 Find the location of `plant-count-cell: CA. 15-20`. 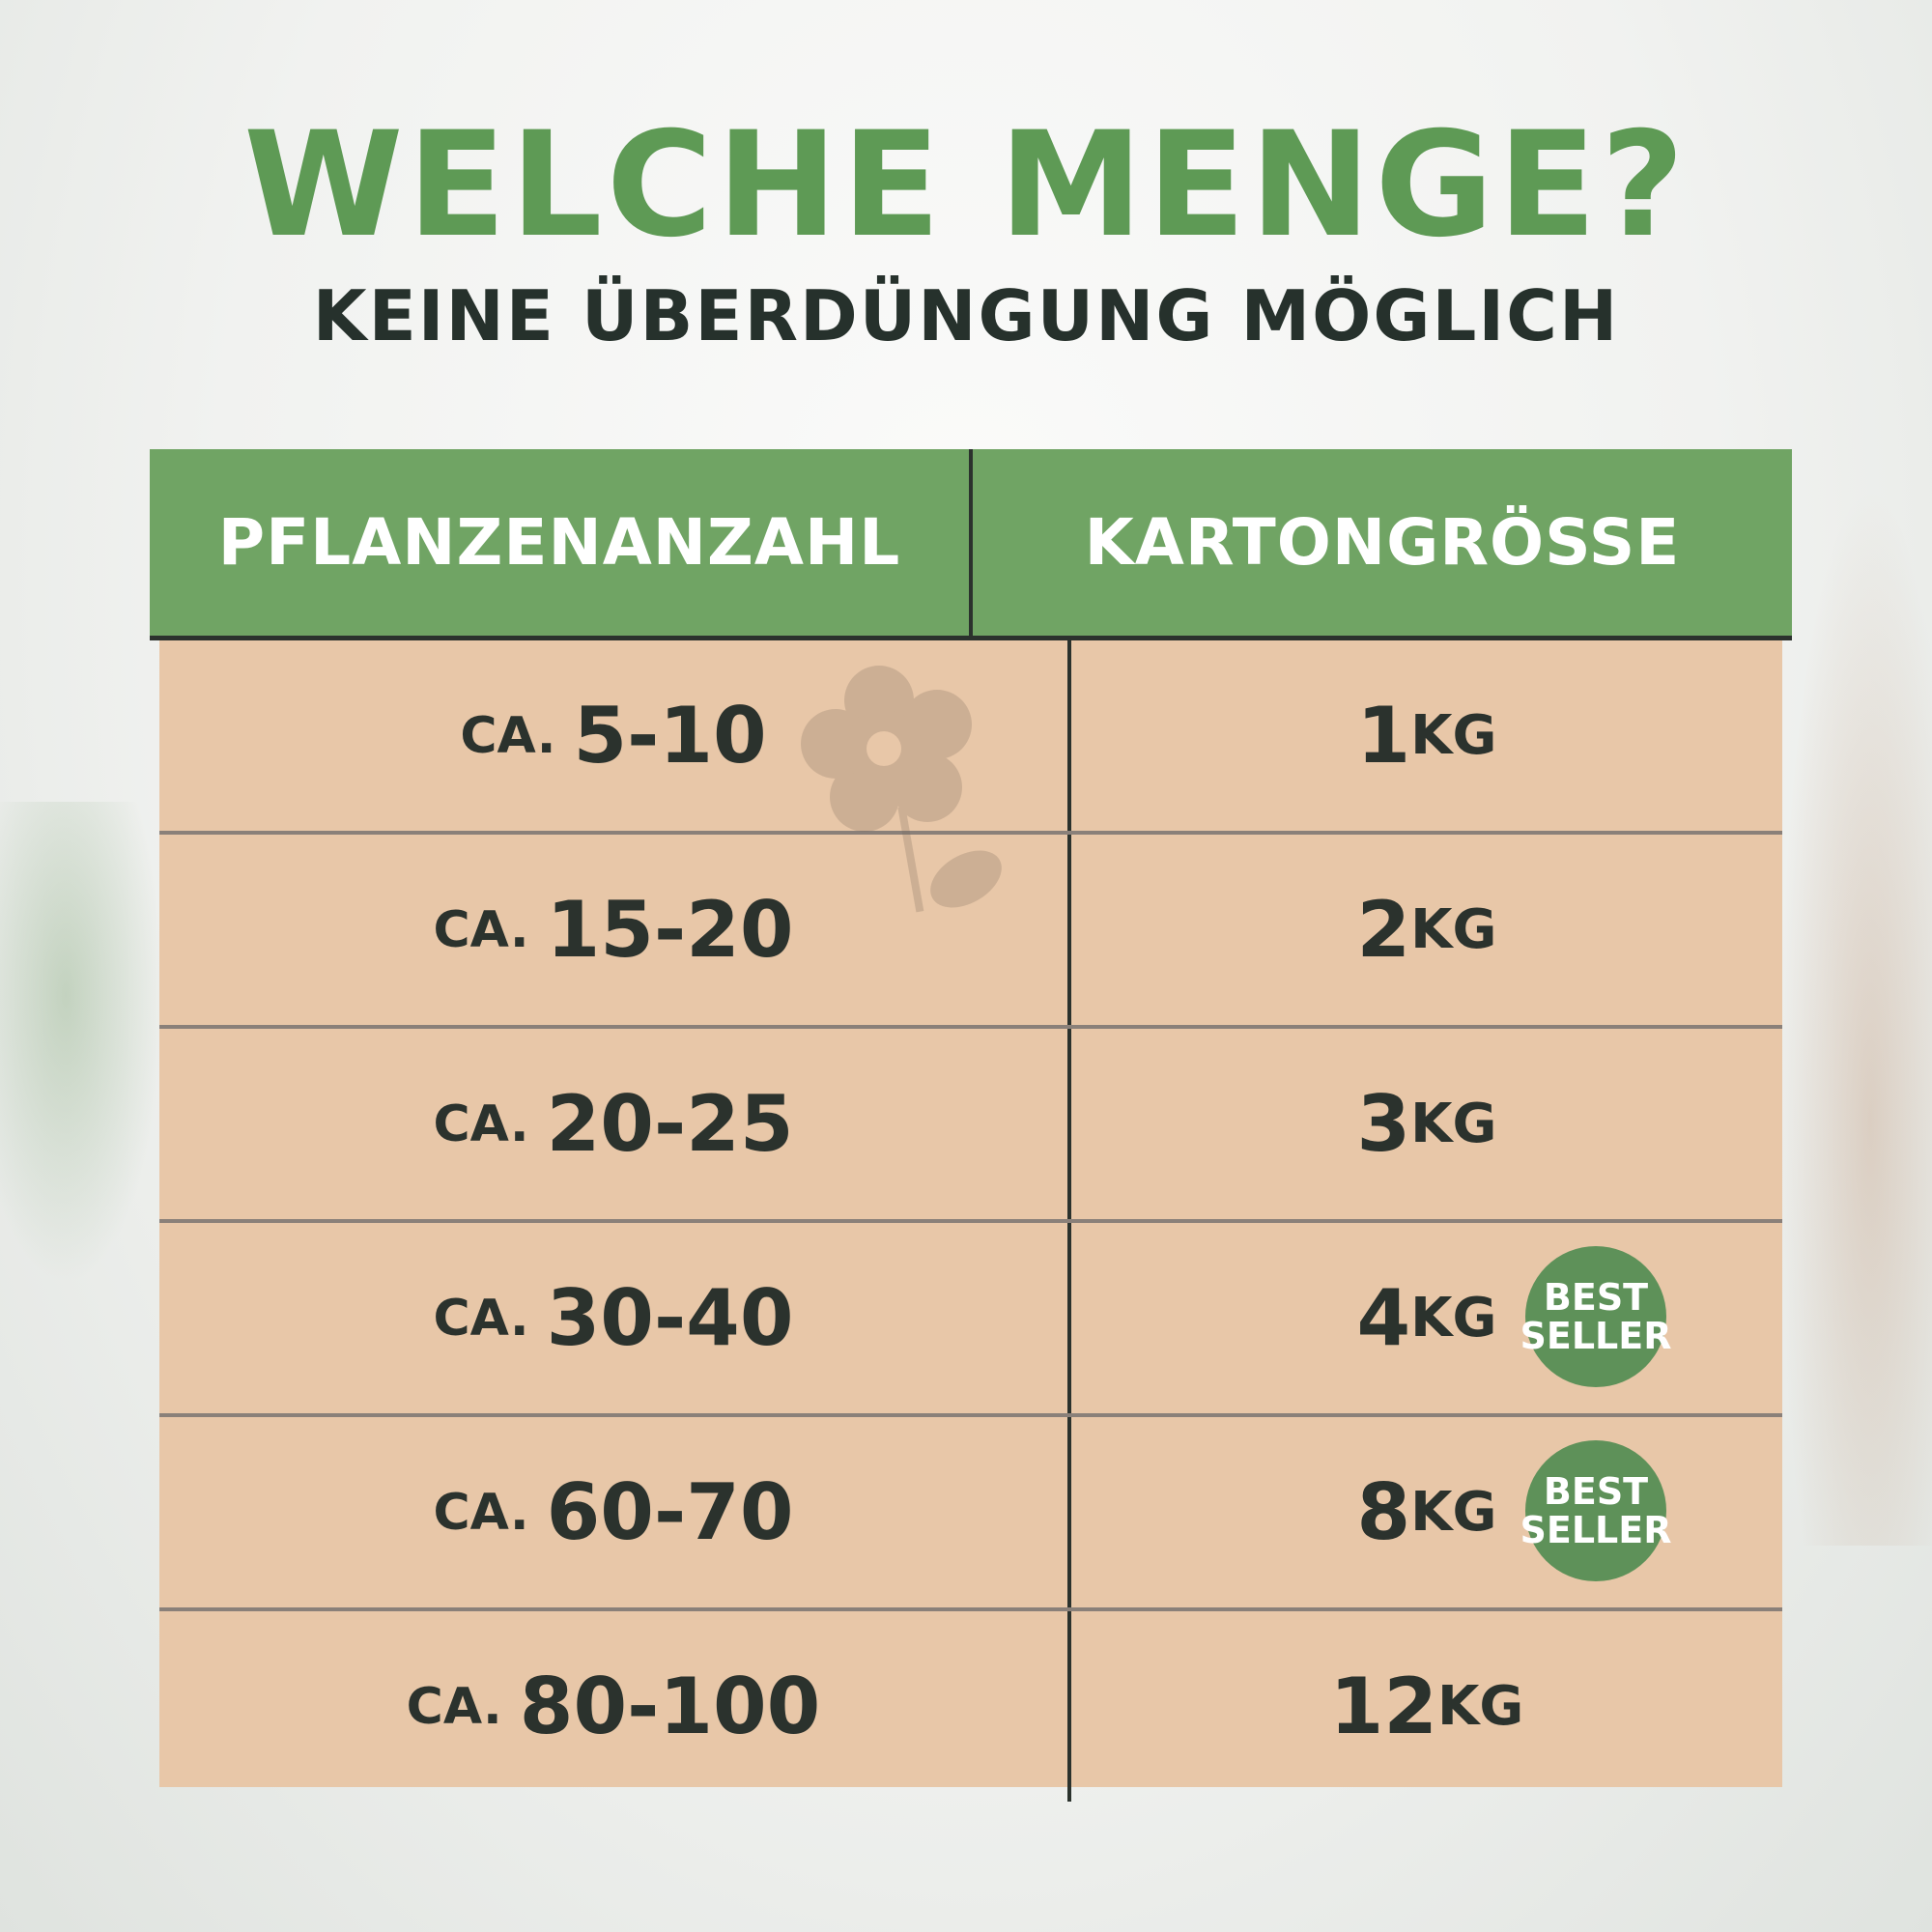

plant-count-cell: CA. 15-20 is located at coordinates (615, 930).